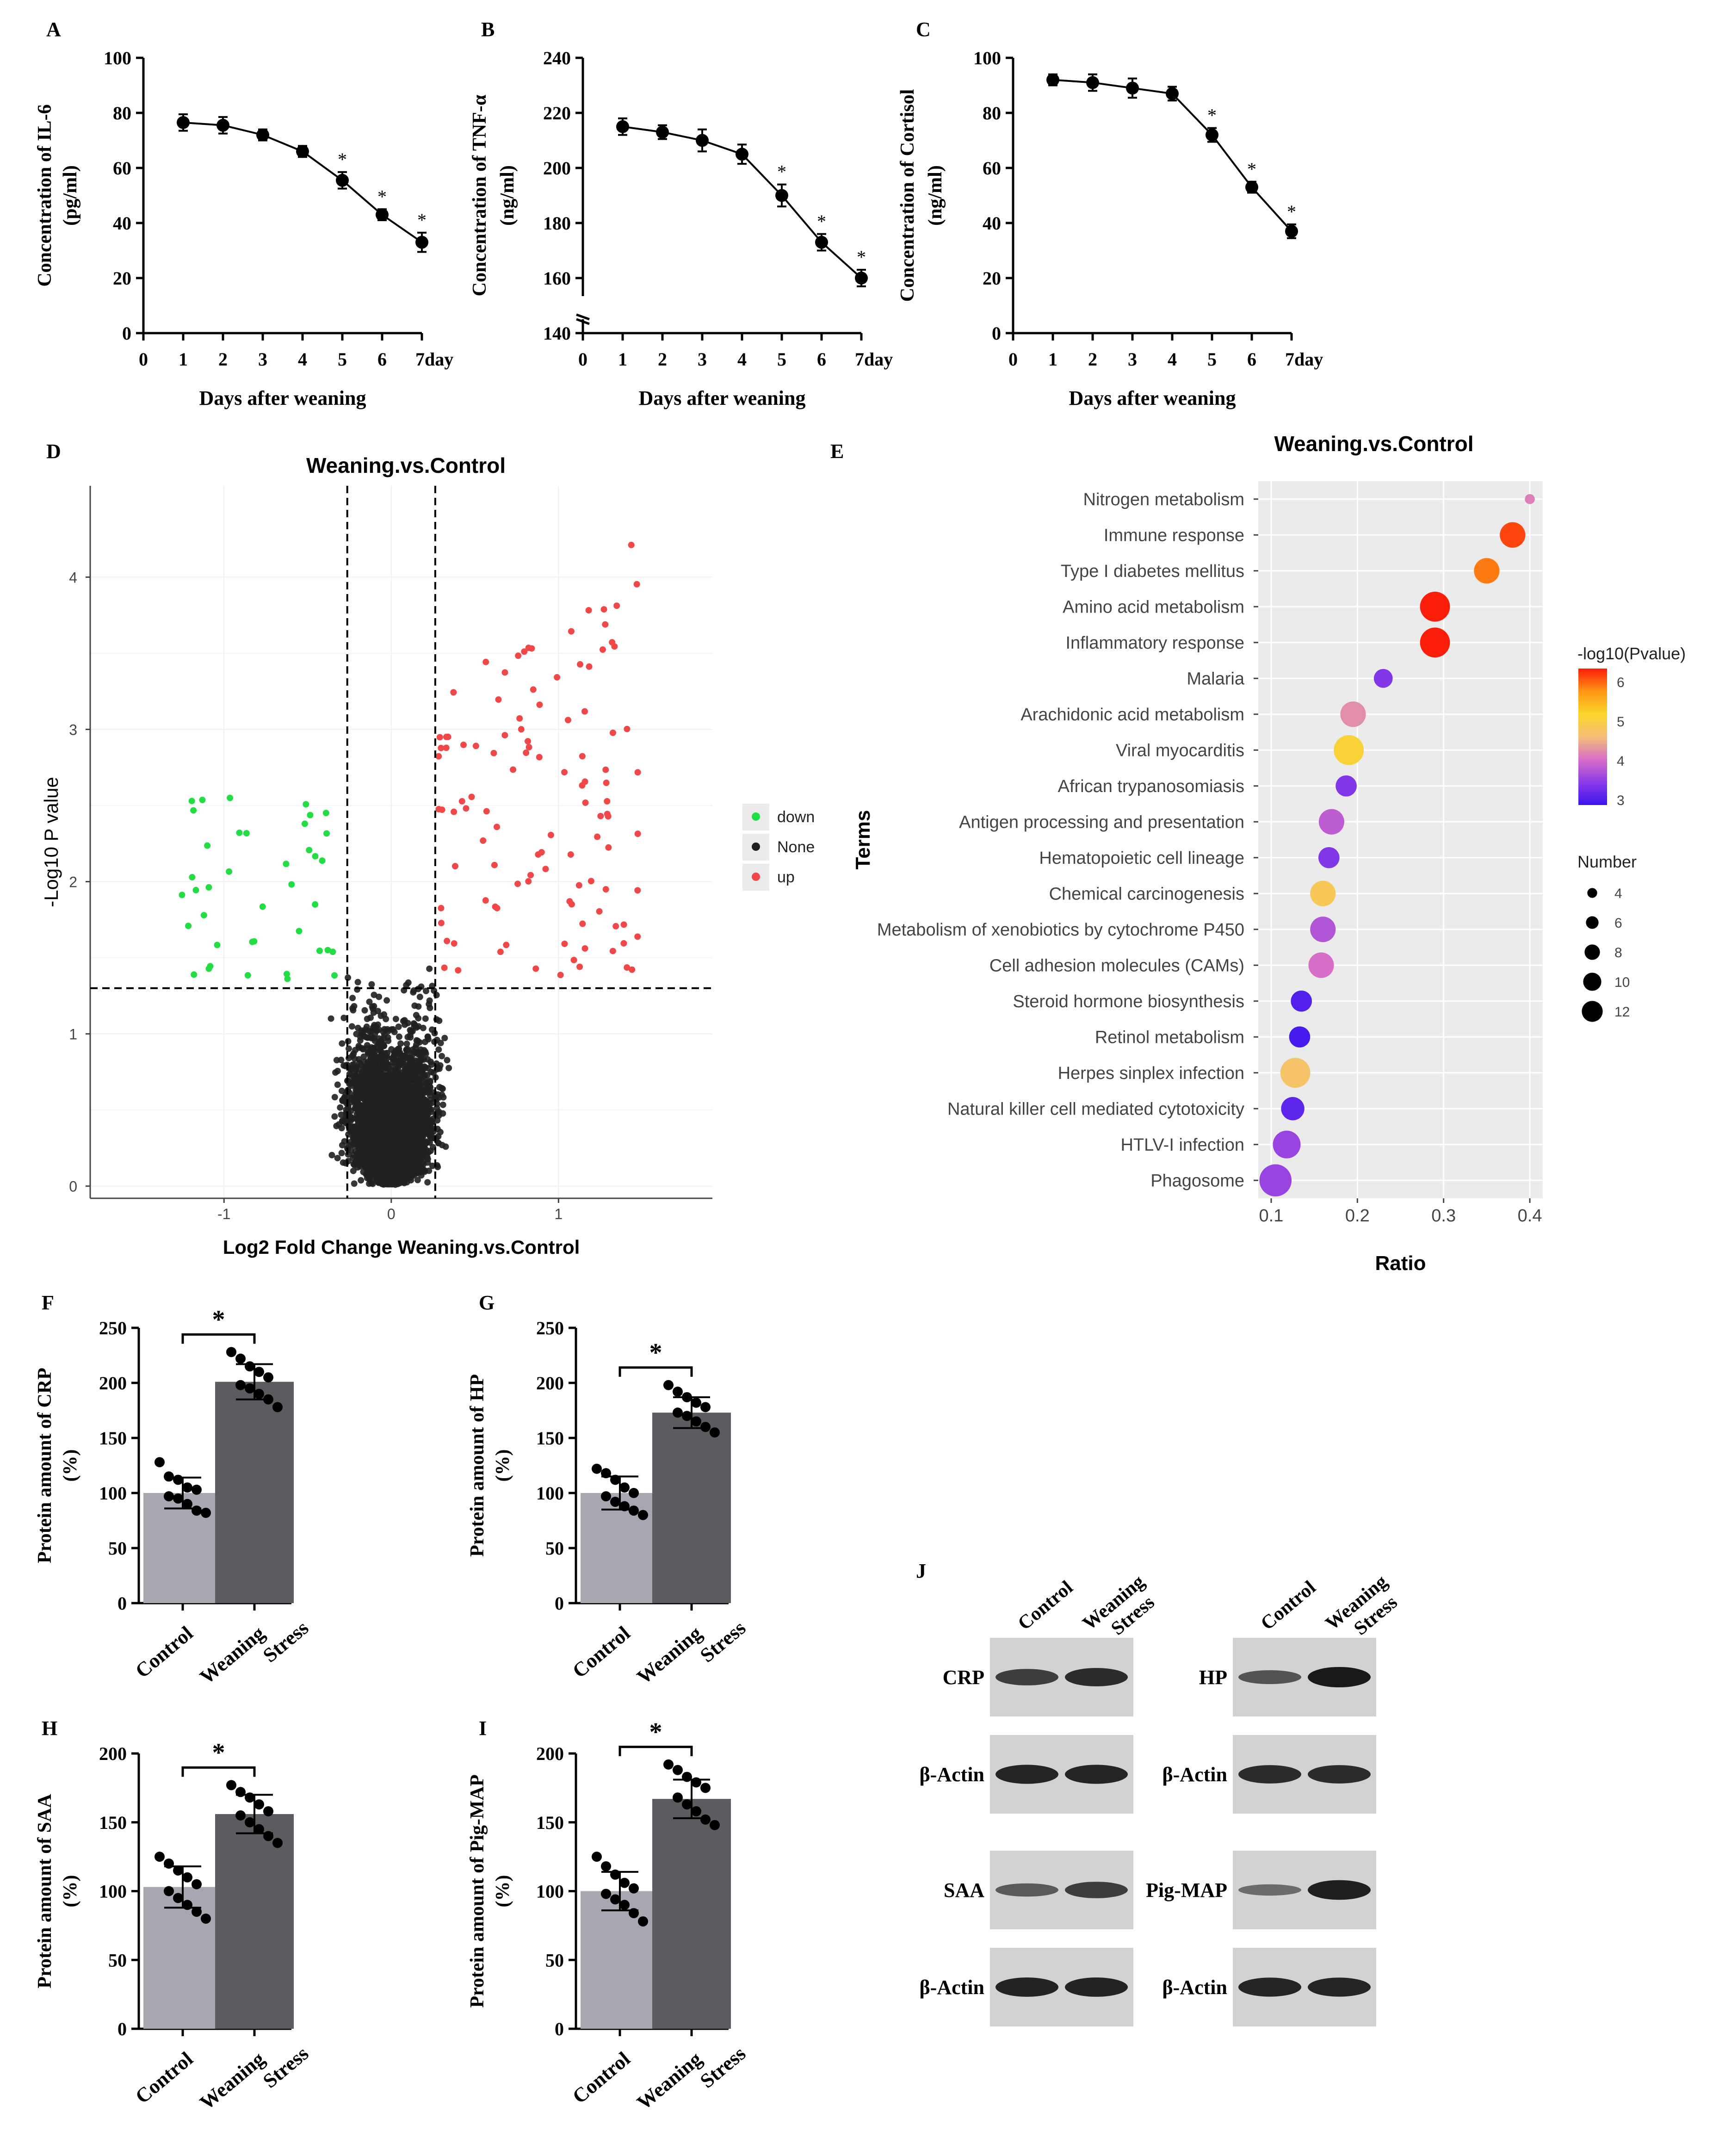 The height and width of the screenshot is (2156, 1719). What do you see at coordinates (821, 359) in the screenshot?
I see `x-tick-label: 6` at bounding box center [821, 359].